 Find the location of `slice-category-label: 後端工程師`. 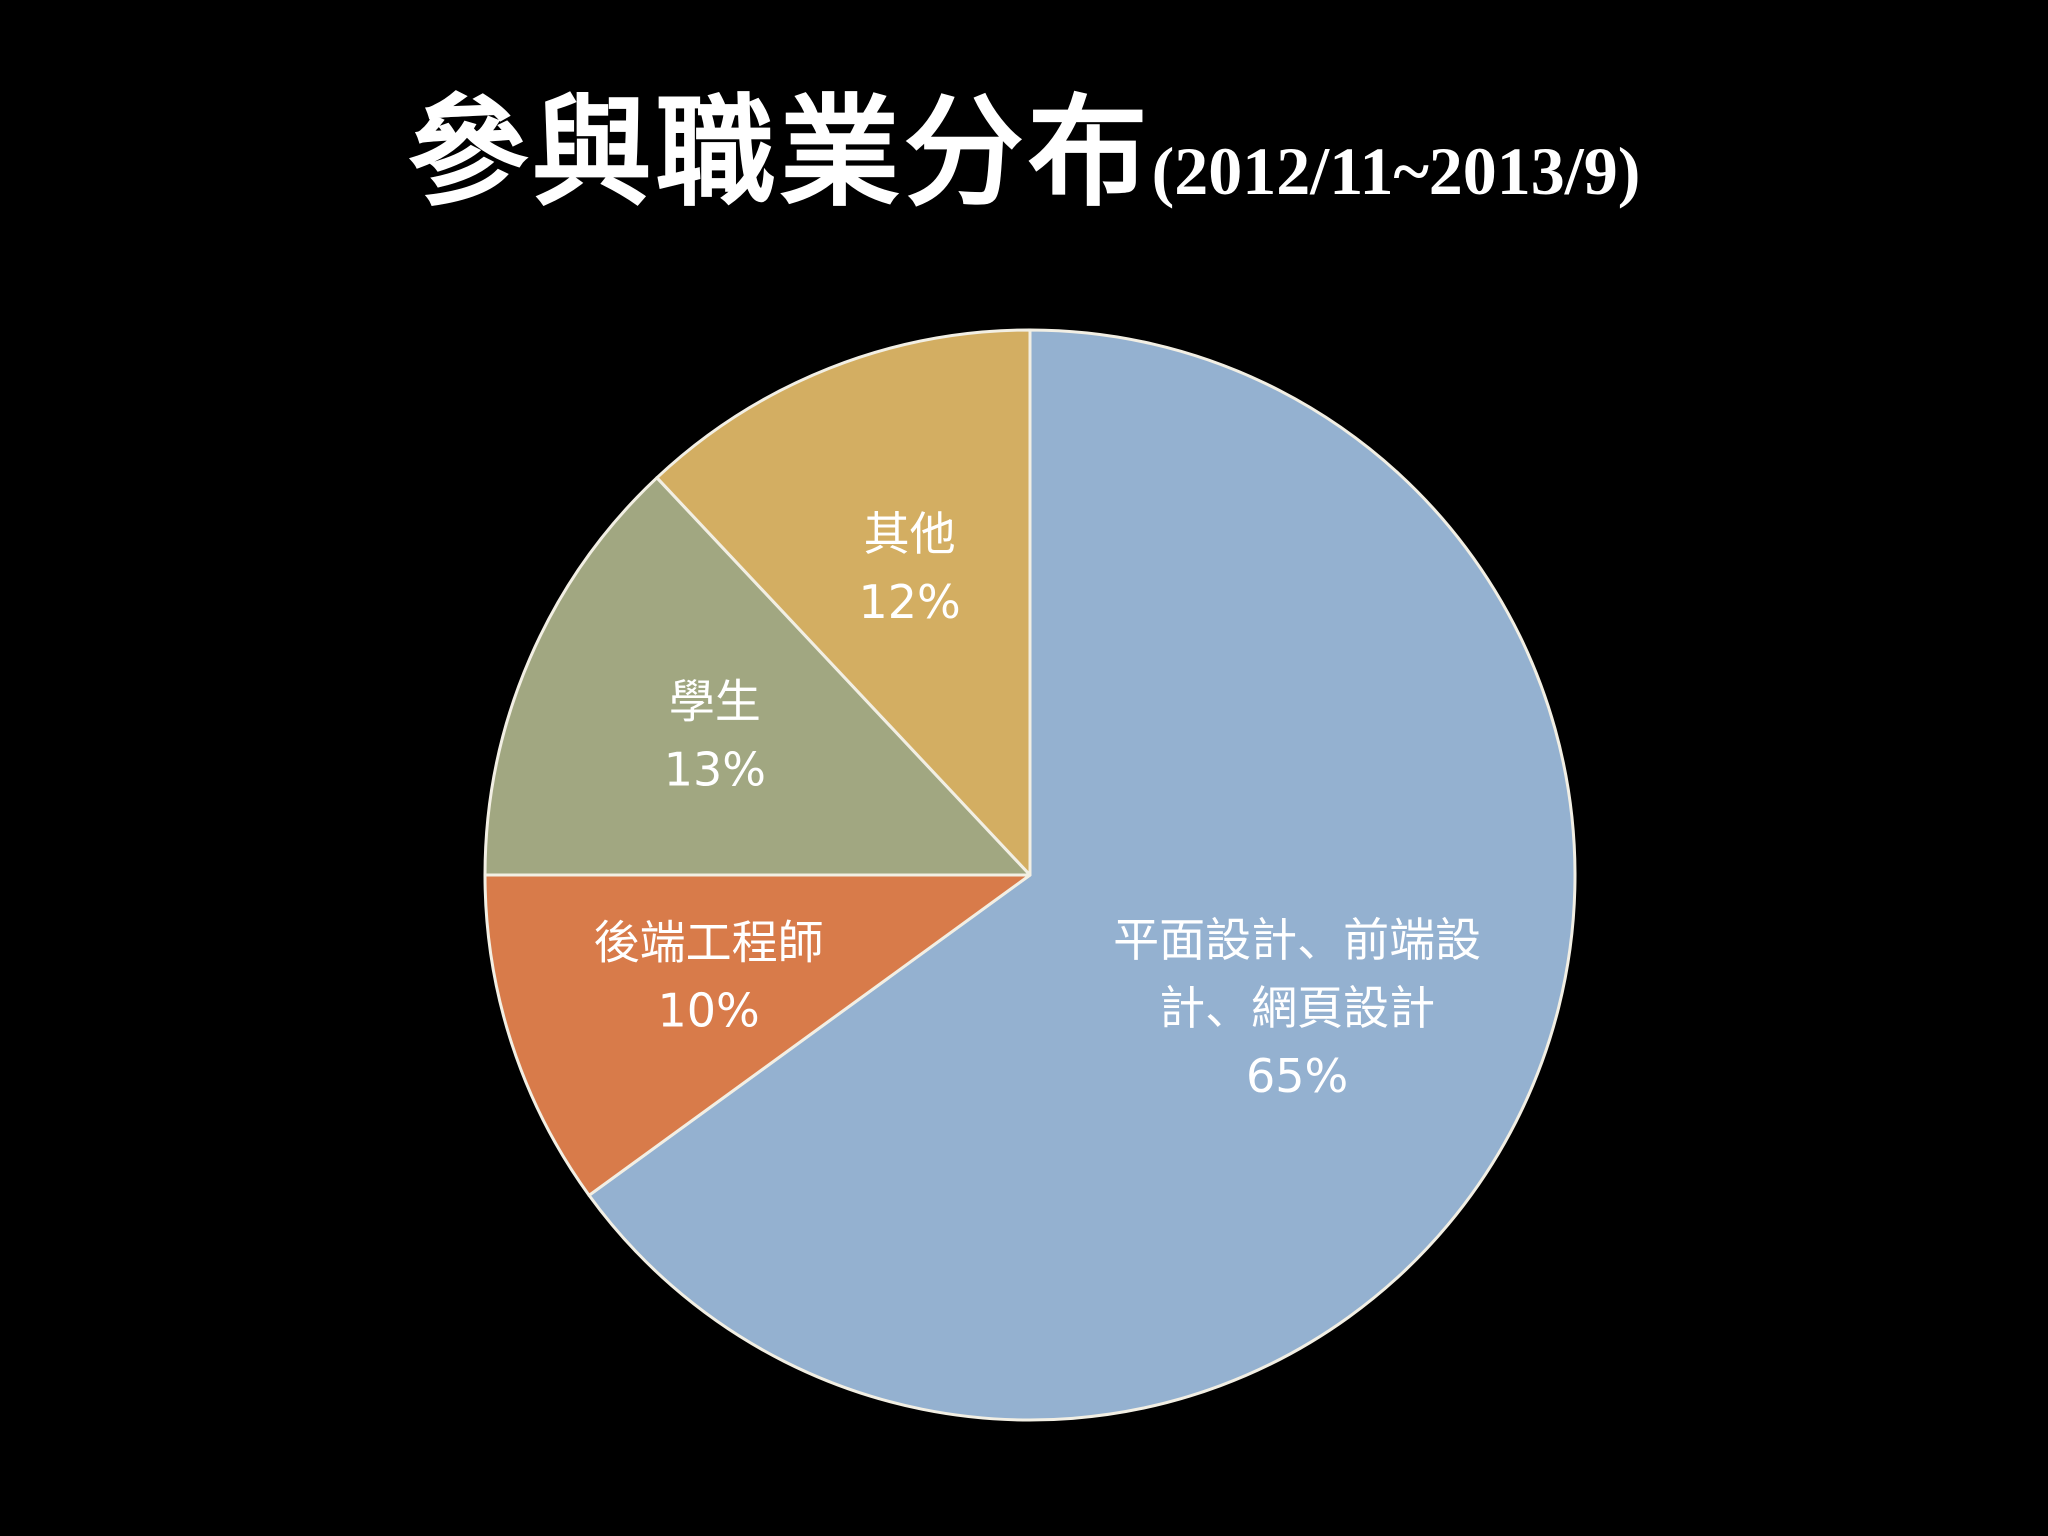

slice-category-label: 後端工程師 is located at coordinates (709, 942).